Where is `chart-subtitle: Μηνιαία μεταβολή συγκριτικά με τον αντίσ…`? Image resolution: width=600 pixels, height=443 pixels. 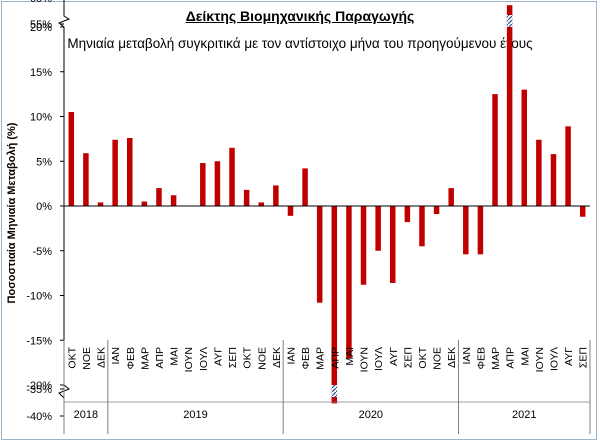 chart-subtitle: Μηνιαία μεταβολή συγκριτικά με τον αντίσ… is located at coordinates (300, 43).